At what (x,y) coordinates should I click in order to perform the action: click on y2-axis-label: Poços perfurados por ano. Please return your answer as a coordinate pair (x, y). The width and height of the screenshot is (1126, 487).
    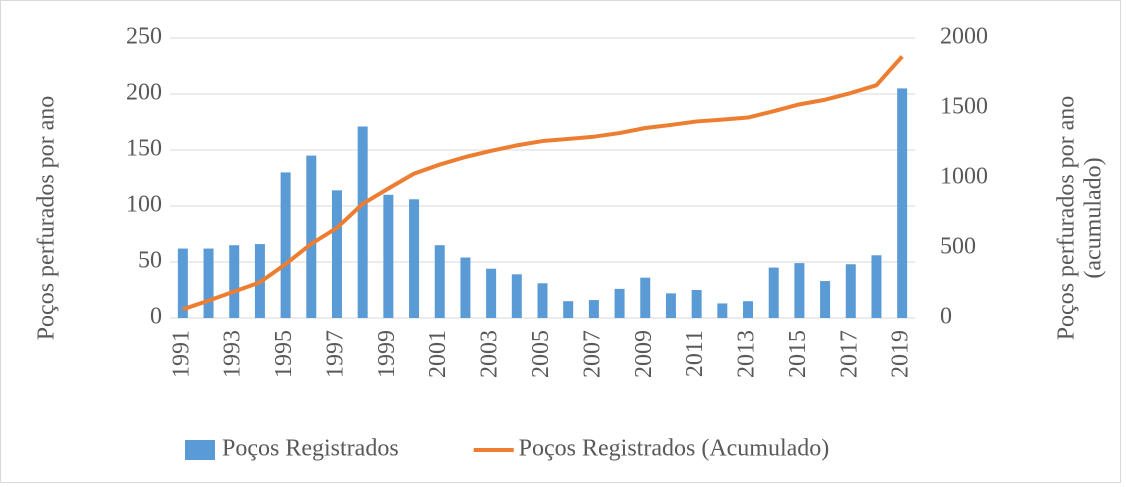
    Looking at the image, I should click on (1067, 218).